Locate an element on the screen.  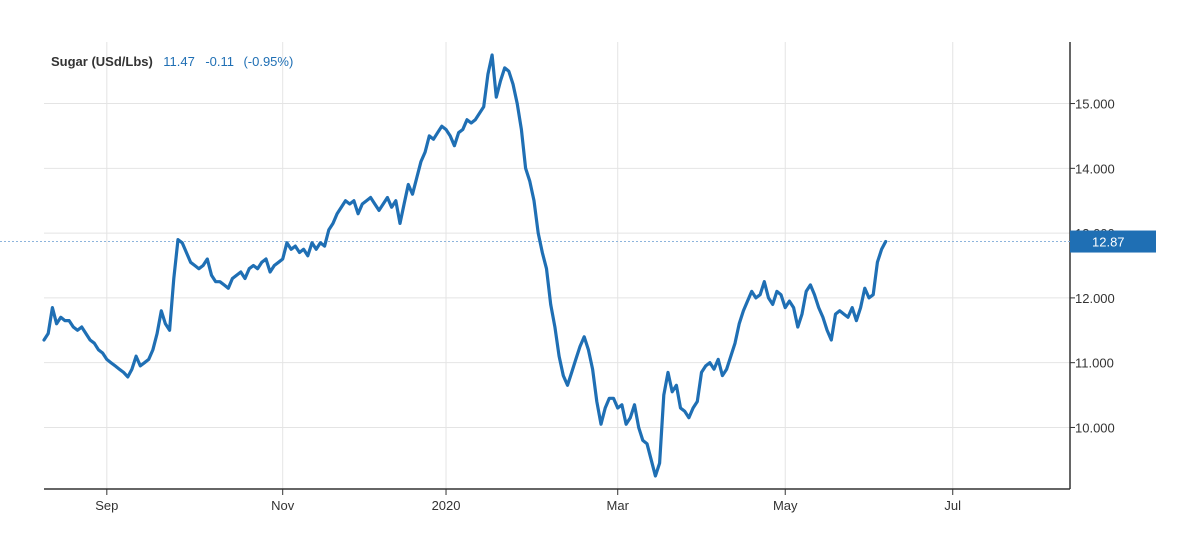
legend-price: 11.47 is located at coordinates (179, 61).